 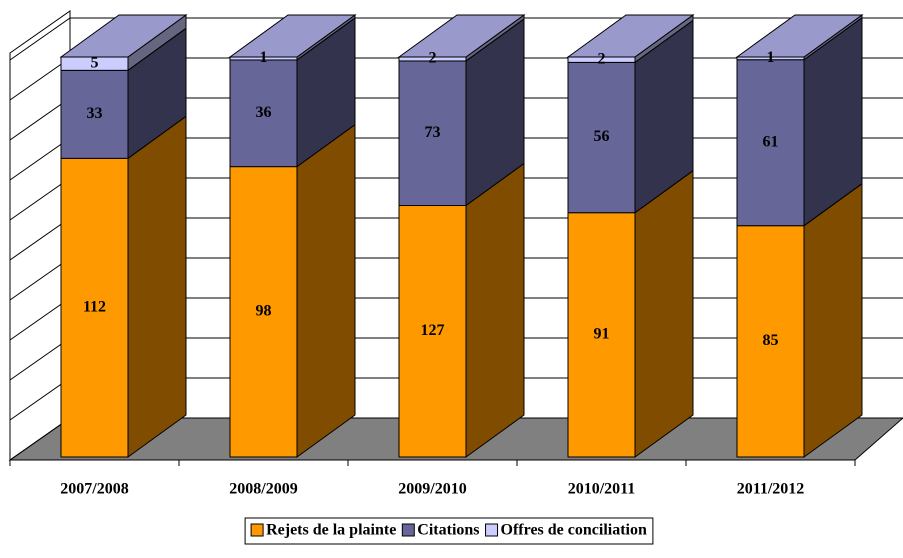 I want to click on value-label: 127, so click(x=433, y=330).